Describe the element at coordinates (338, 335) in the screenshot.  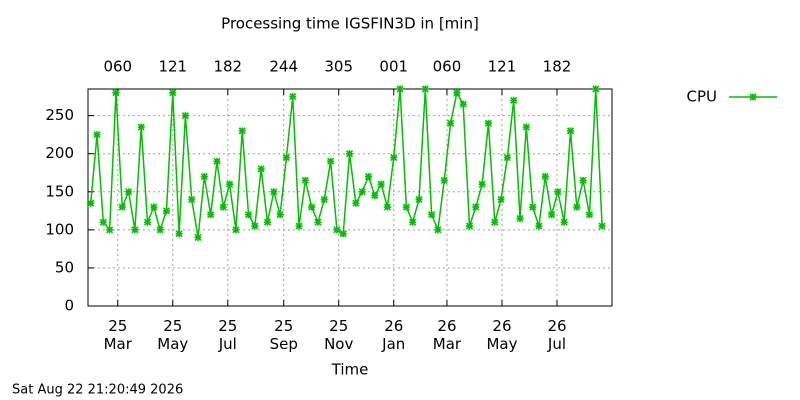
I see `x-tick-label: 25 Nov` at that location.